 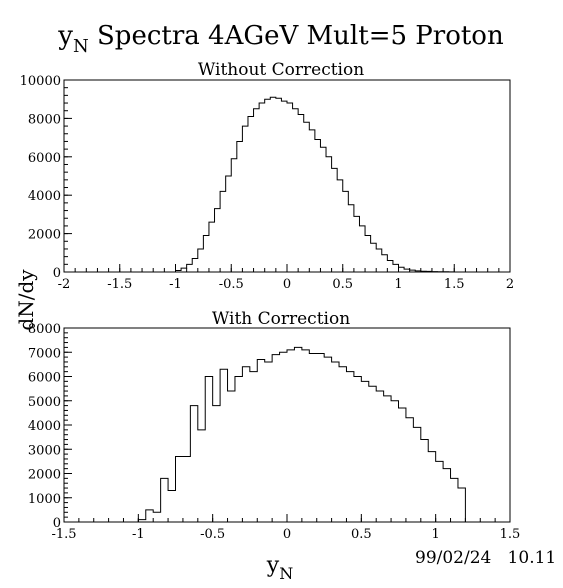 I want to click on top-chart-histogram, so click(x=315, y=184).